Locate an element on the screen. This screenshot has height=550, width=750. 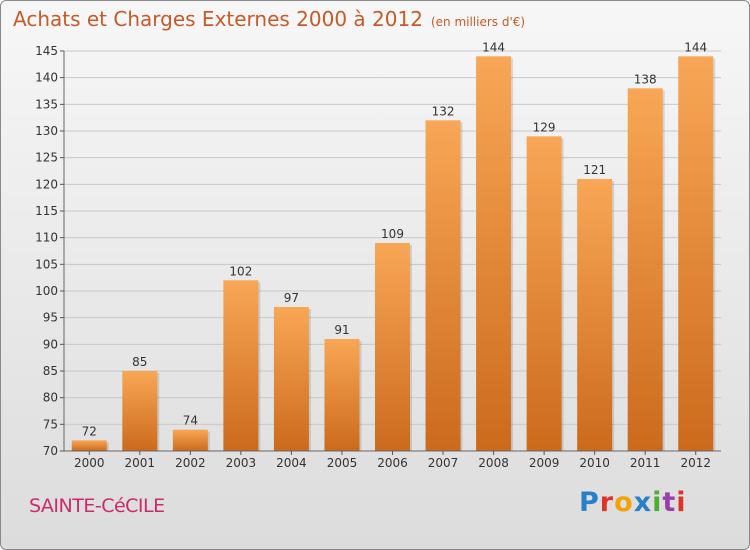
y-tick-label: 105 is located at coordinates (46, 264).